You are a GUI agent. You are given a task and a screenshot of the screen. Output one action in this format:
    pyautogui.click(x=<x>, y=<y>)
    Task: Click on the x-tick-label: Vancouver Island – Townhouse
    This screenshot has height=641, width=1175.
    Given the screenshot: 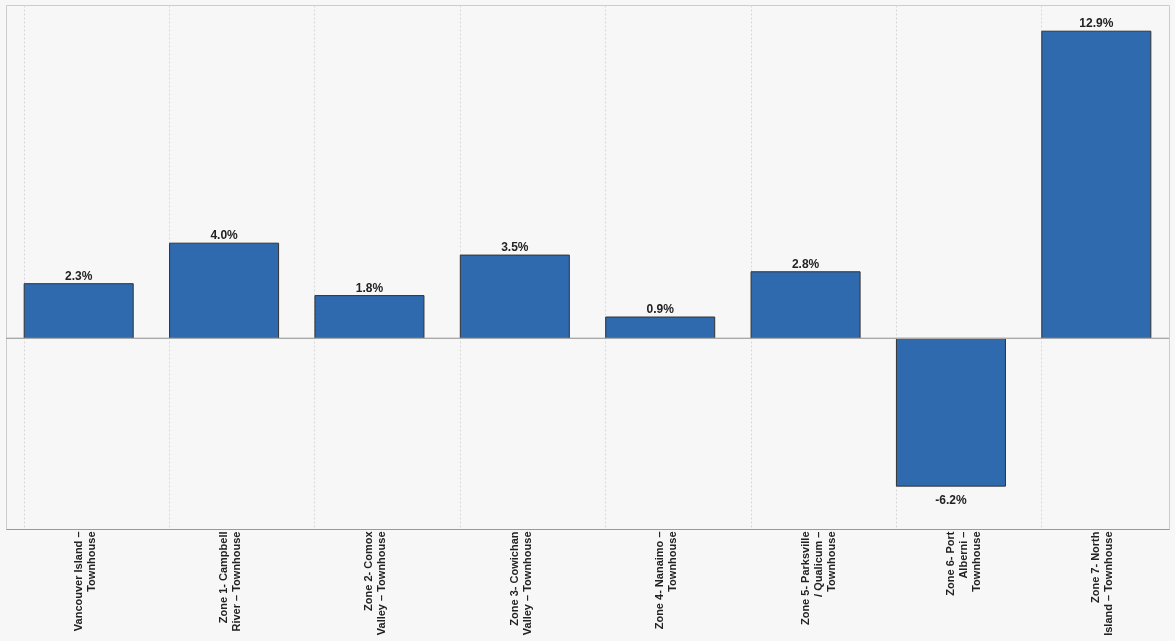 What is the action you would take?
    pyautogui.click(x=84, y=581)
    